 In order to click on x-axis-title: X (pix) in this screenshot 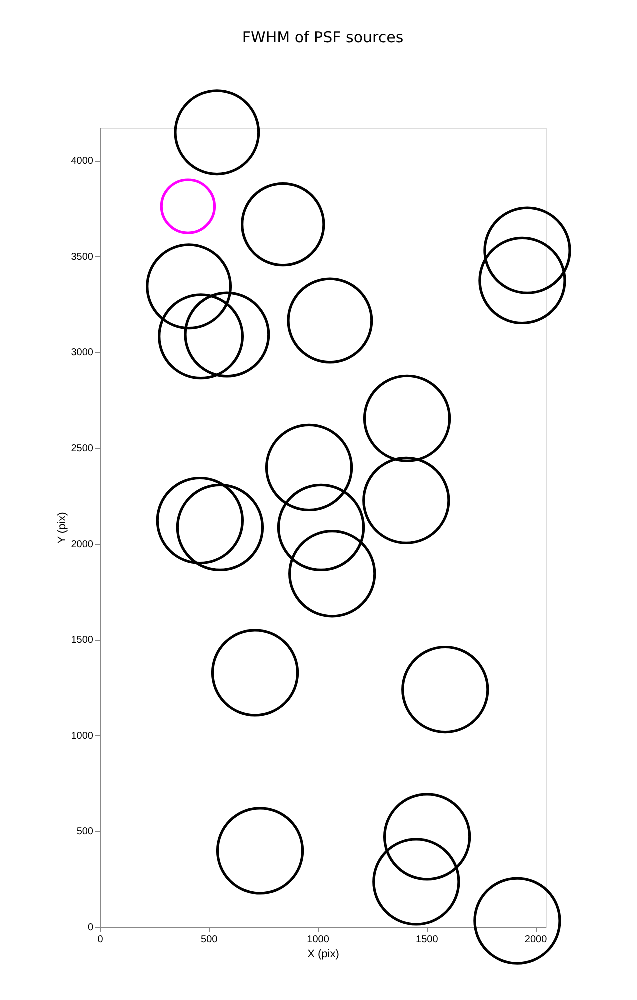, I will do `click(324, 954)`.